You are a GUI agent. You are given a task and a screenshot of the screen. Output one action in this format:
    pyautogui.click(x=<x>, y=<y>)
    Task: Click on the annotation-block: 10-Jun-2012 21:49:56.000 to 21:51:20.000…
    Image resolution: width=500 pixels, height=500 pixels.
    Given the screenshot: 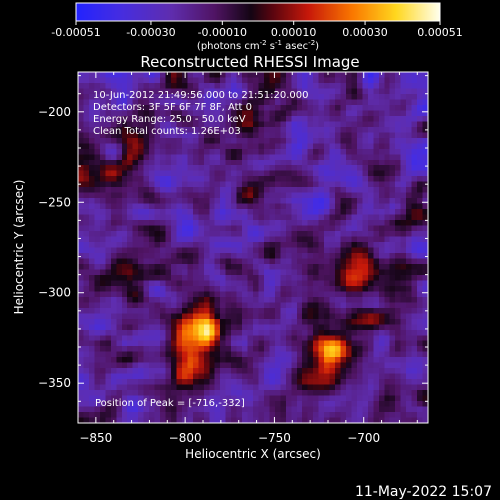 What is the action you would take?
    pyautogui.click(x=201, y=113)
    